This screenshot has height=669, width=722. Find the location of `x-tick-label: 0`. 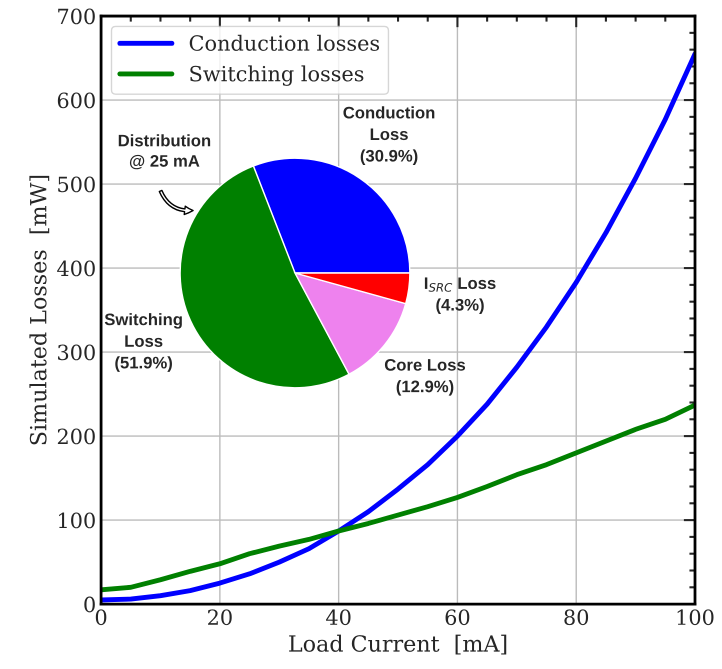

x-tick-label: 0 is located at coordinates (101, 617).